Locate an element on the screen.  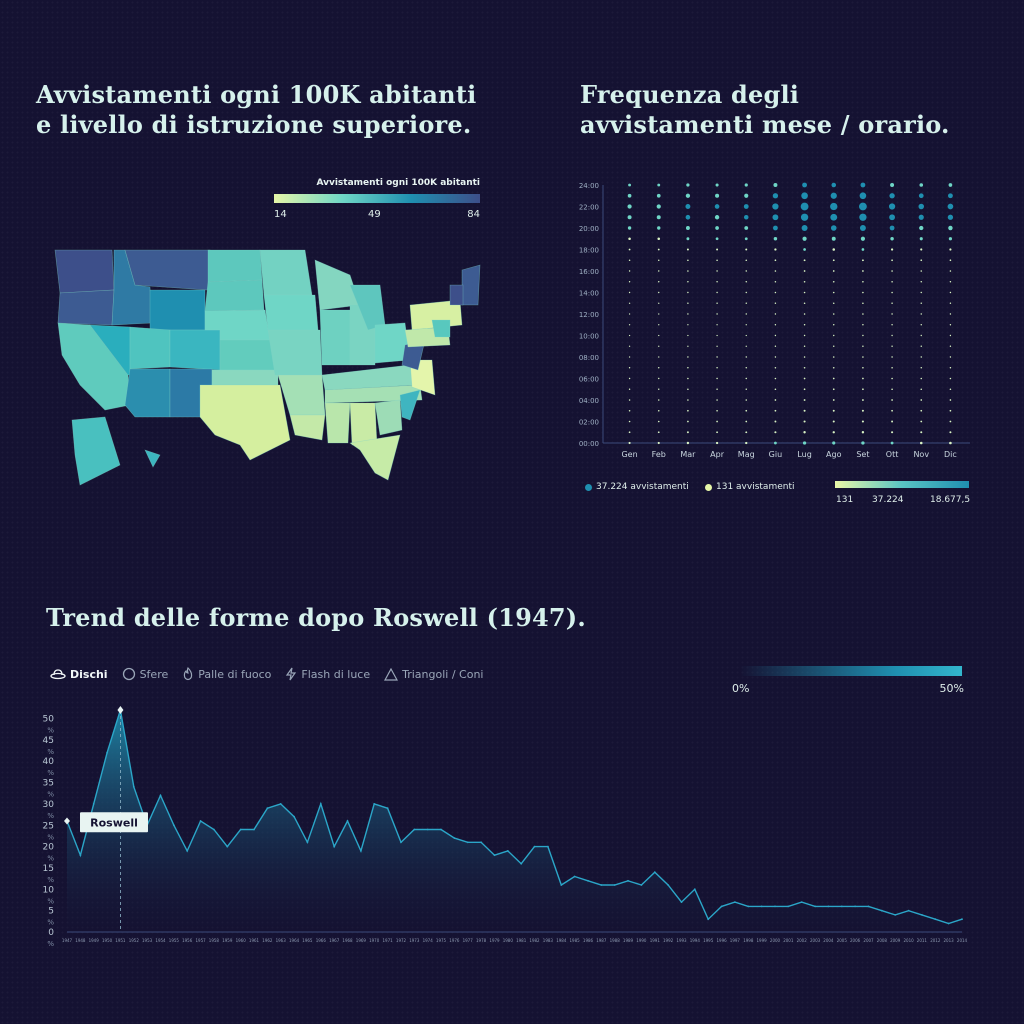
trend-x-tick-label: 1972 is located at coordinates (401, 940).